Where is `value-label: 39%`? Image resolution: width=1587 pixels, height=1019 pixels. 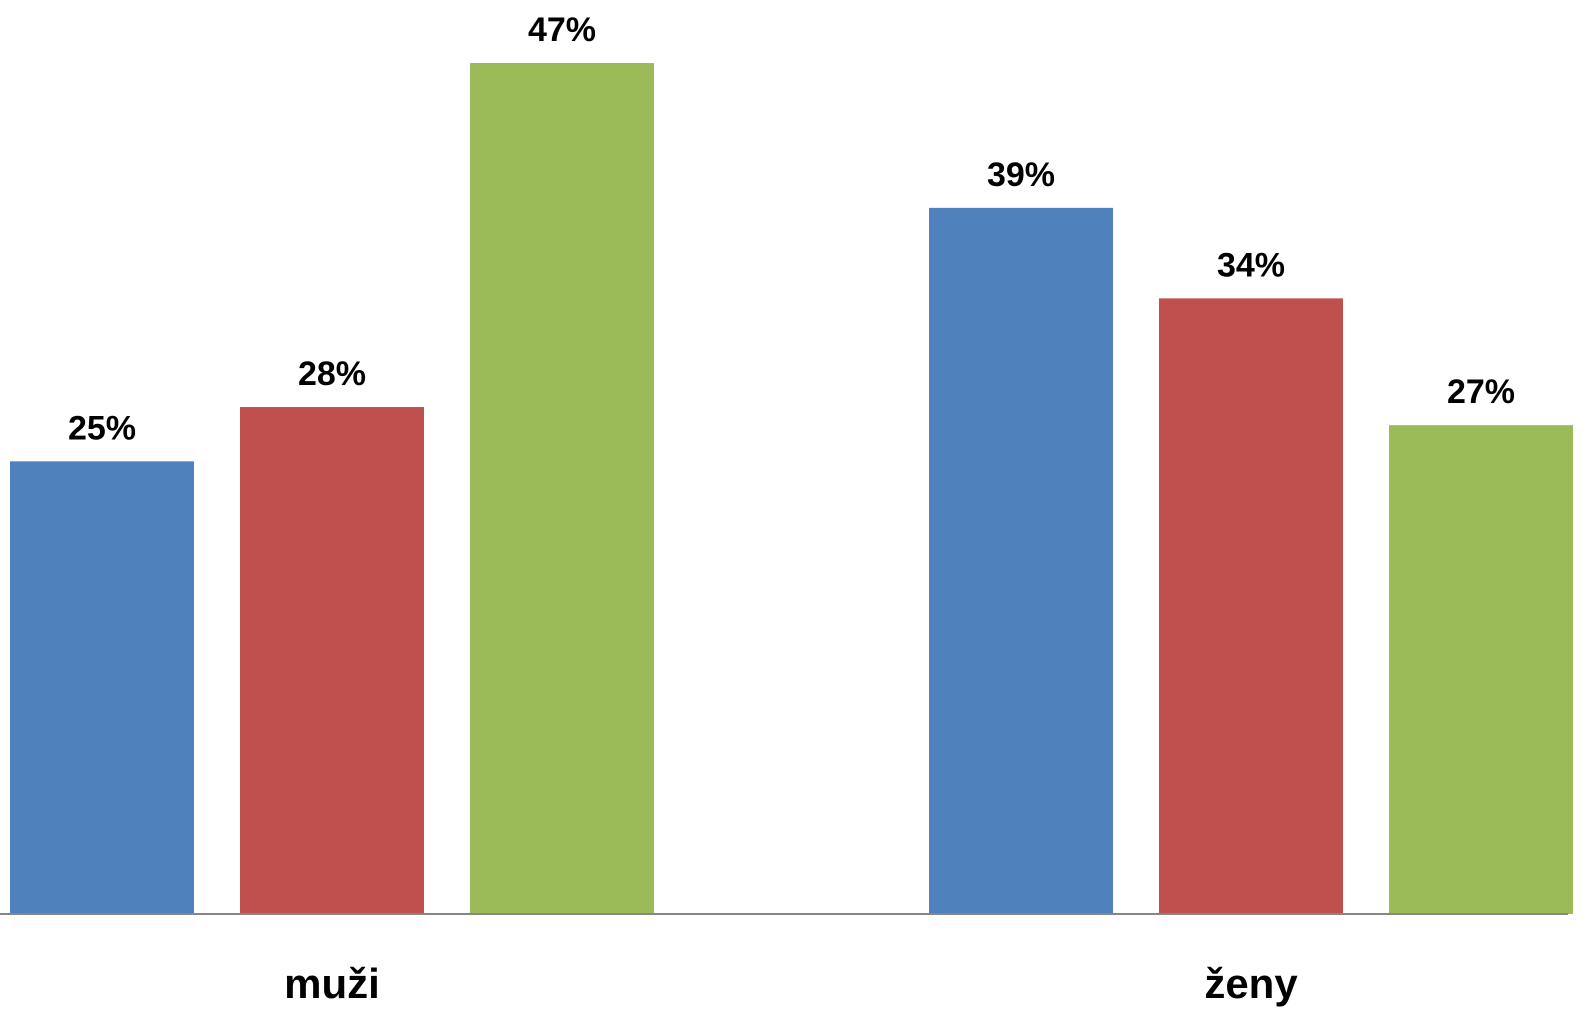 value-label: 39% is located at coordinates (1021, 175).